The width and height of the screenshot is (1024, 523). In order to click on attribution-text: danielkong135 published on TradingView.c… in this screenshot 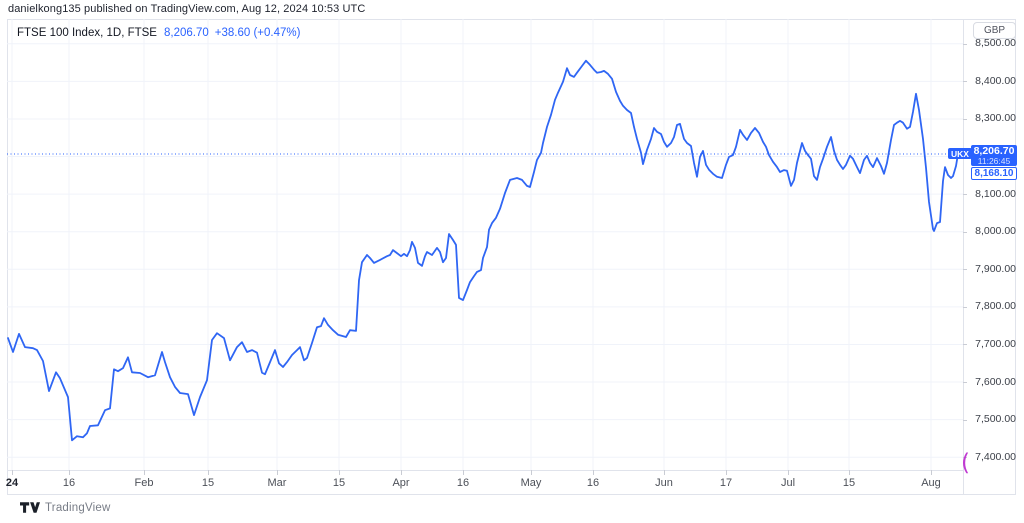, I will do `click(187, 9)`.